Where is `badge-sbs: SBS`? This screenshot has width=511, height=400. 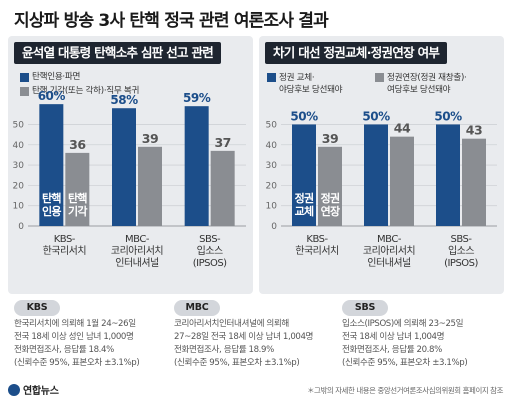 badge-sbs: SBS is located at coordinates (365, 308).